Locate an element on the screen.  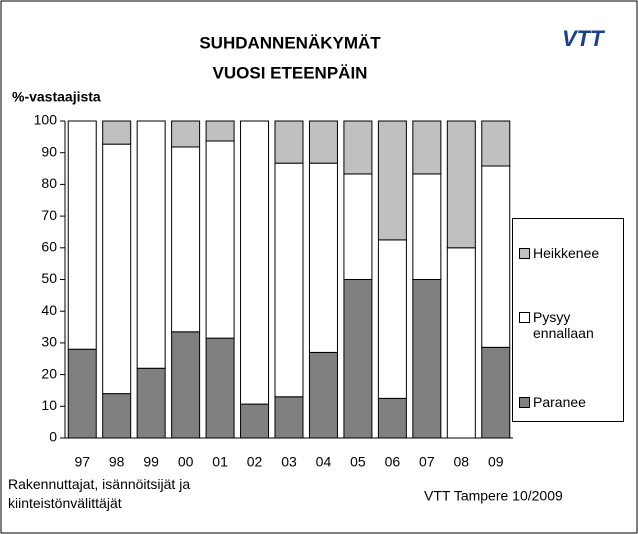
y-tick-label: 50 is located at coordinates (49, 278).